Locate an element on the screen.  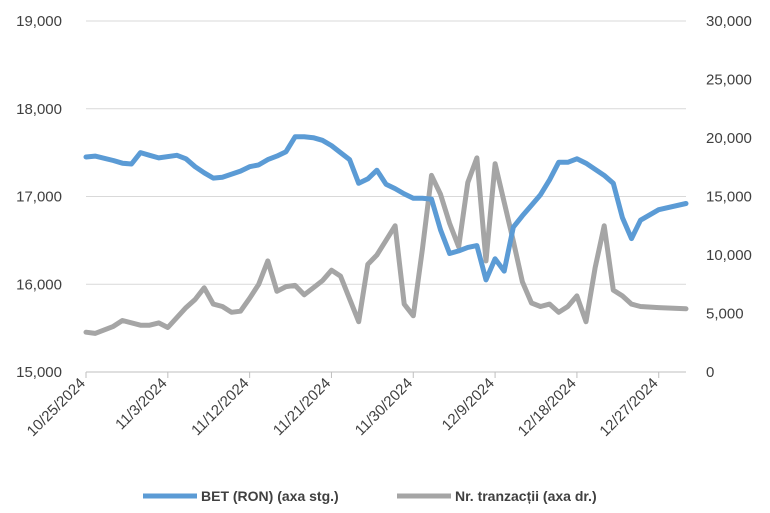
x-tick-label: 11/12/2024 is located at coordinates (220, 407).